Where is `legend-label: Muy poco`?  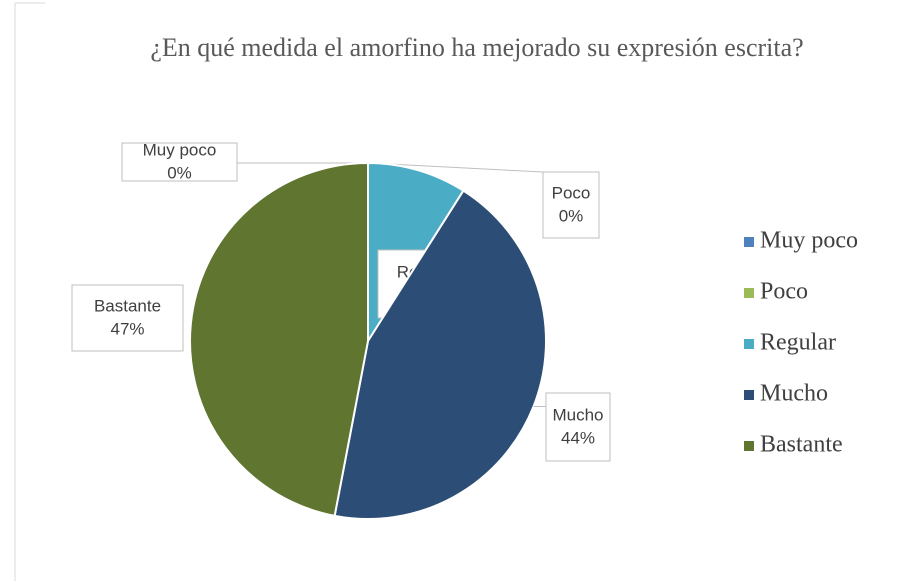 legend-label: Muy poco is located at coordinates (809, 241).